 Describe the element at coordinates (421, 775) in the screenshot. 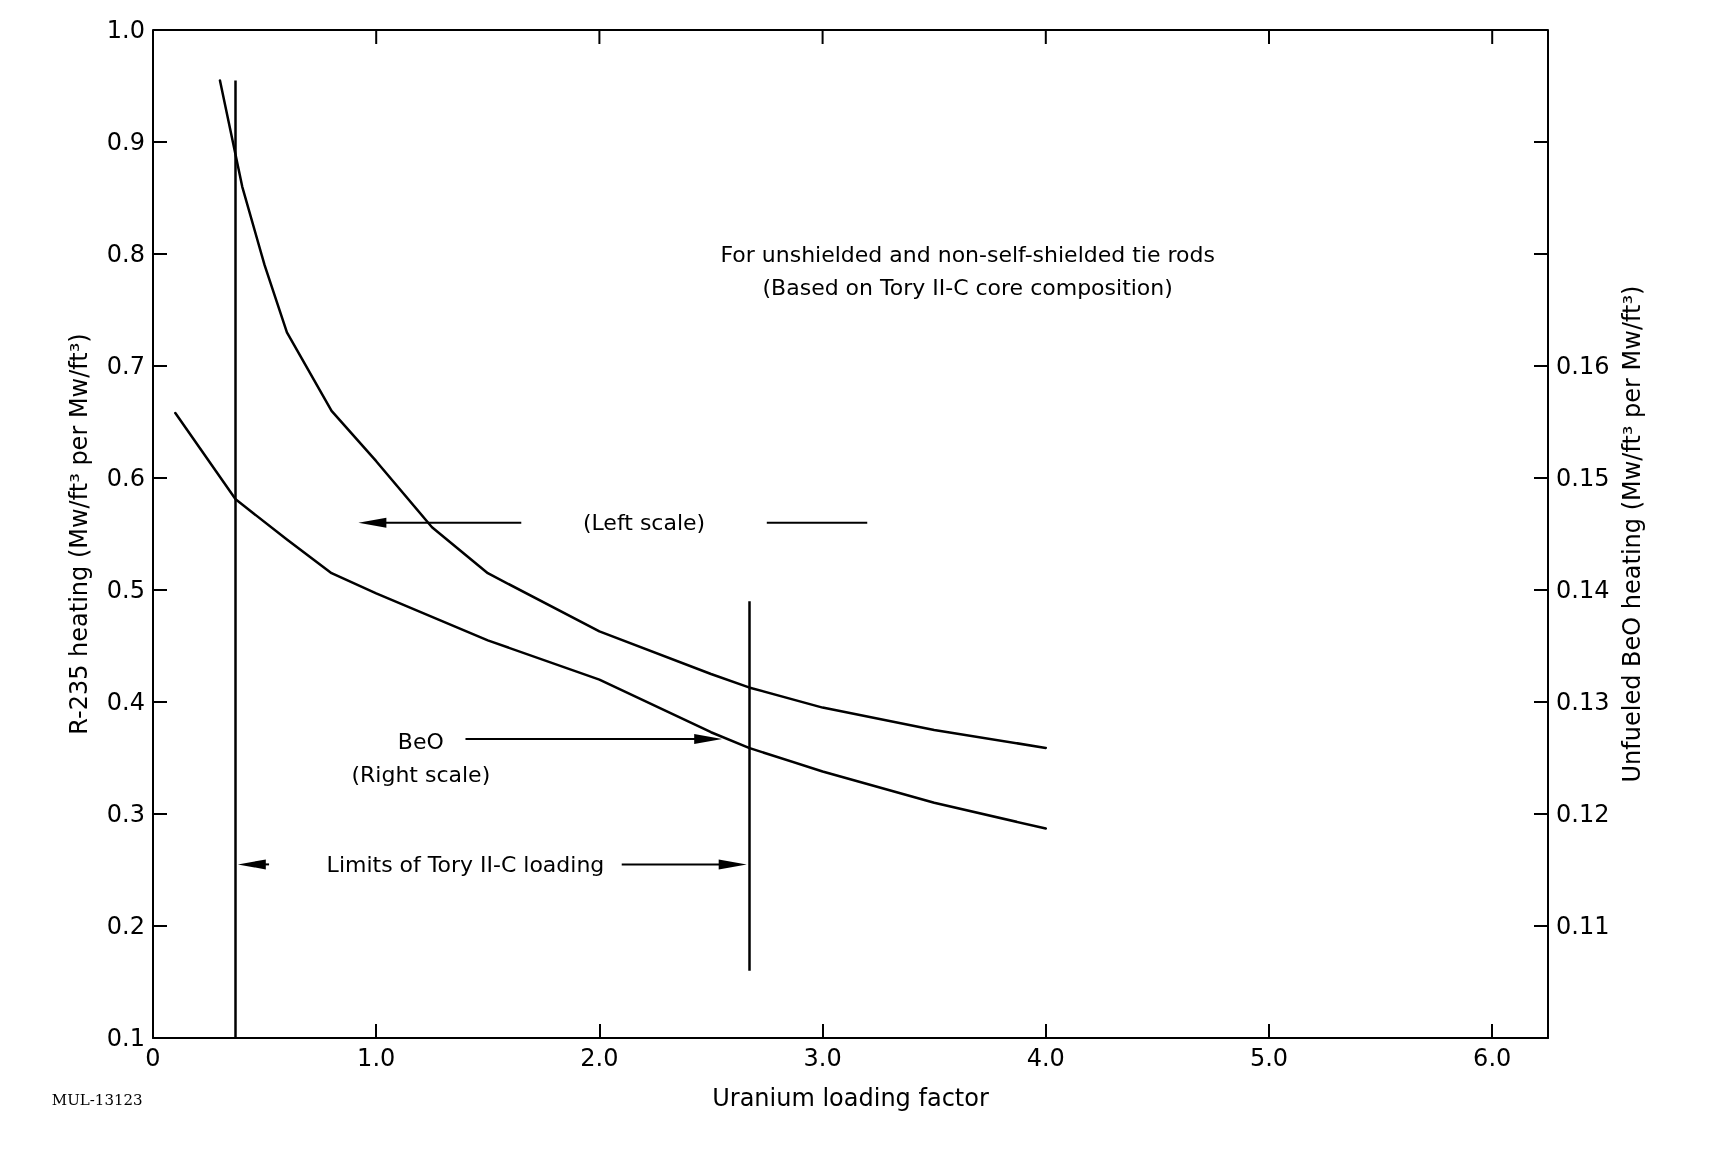

I see `annotation: (Right scale)` at that location.